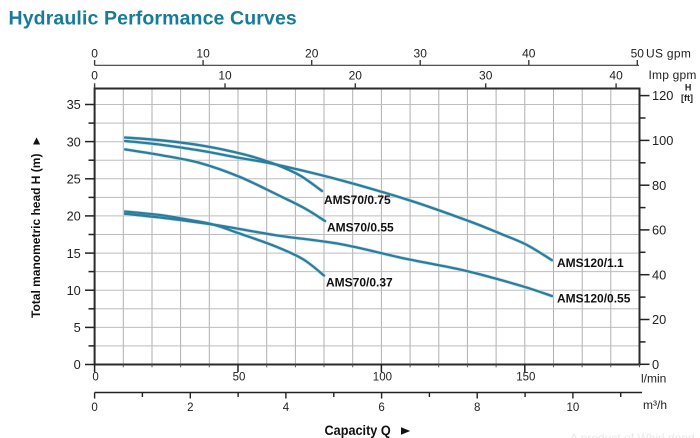  What do you see at coordinates (632, 434) in the screenshot?
I see `svg-text: A product of Whirl dnnd` at bounding box center [632, 434].